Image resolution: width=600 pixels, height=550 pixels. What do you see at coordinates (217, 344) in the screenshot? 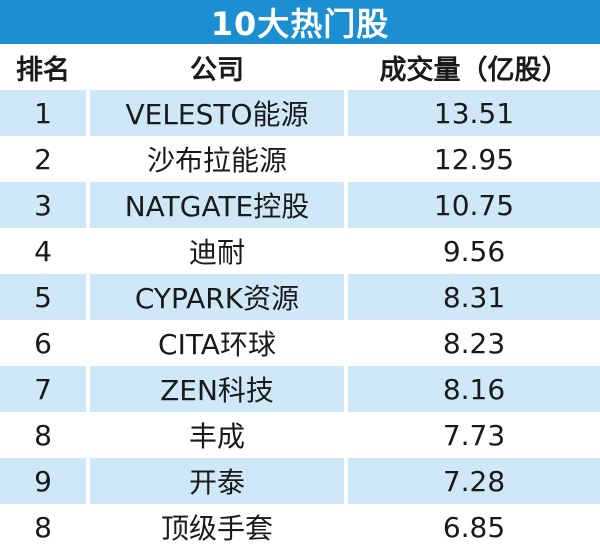
I see `company-cell: CITA环球` at bounding box center [217, 344].